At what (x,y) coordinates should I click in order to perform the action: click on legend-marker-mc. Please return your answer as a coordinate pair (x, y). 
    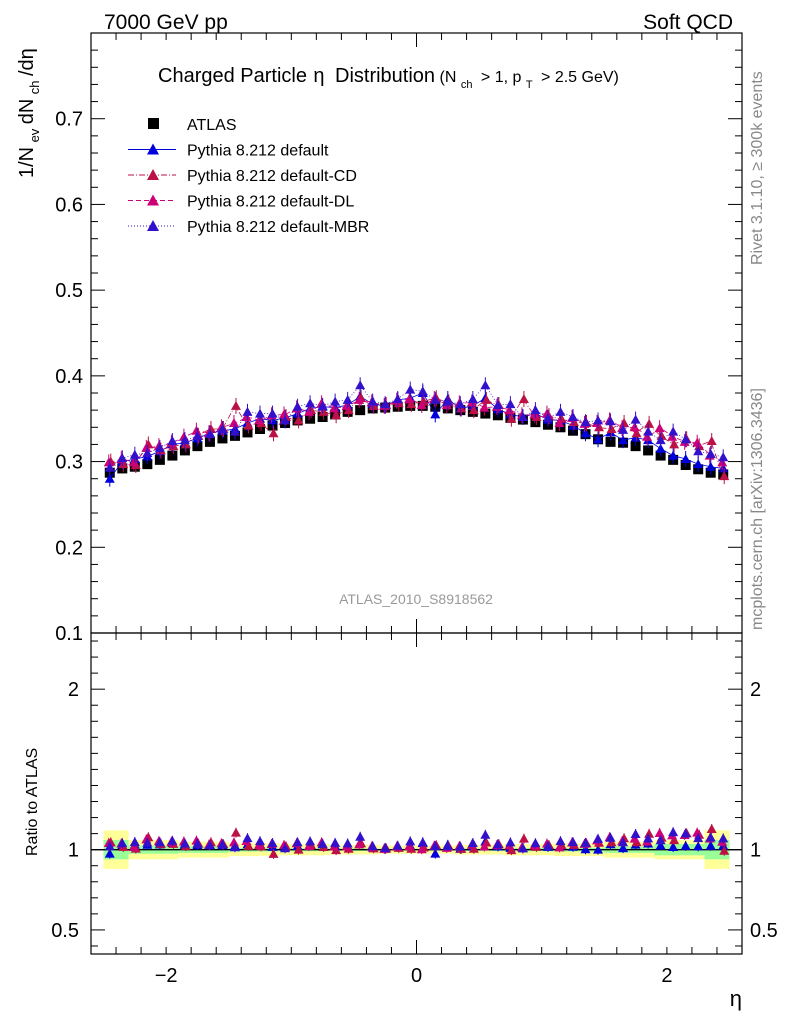
    Looking at the image, I should click on (153, 174).